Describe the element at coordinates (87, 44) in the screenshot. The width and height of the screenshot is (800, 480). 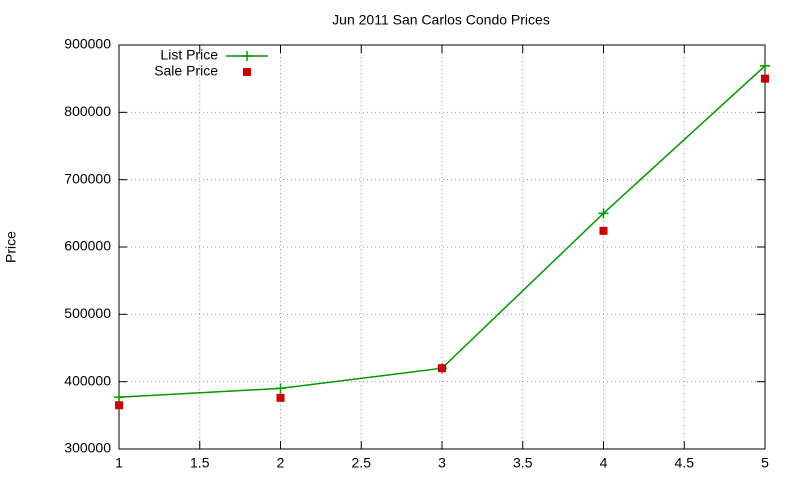
I see `y-tick-label: 900000` at that location.